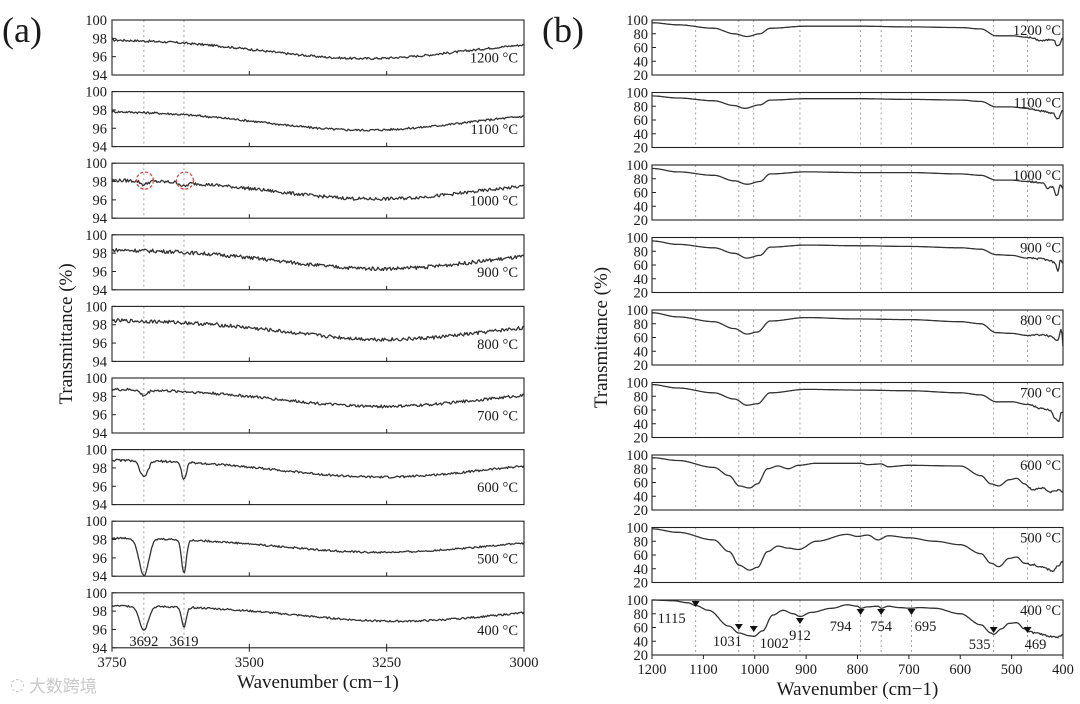 This screenshot has height=704, width=1080. I want to click on x-tick-label-b: 700, so click(909, 670).